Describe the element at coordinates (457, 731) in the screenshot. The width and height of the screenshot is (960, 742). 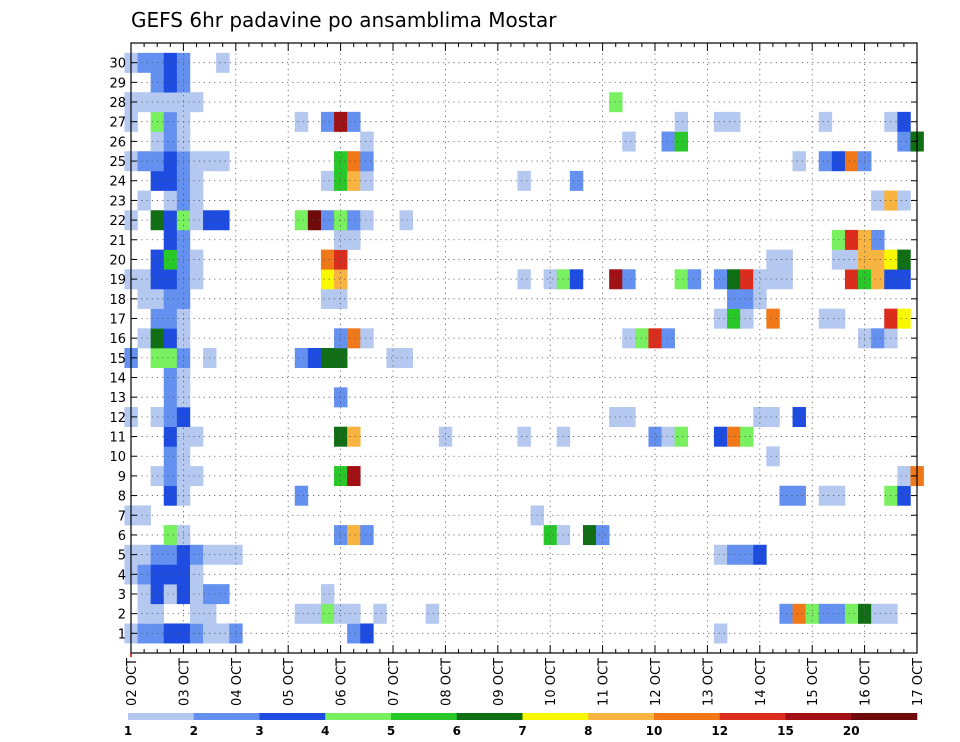
I see `colorbar-label: 6` at that location.